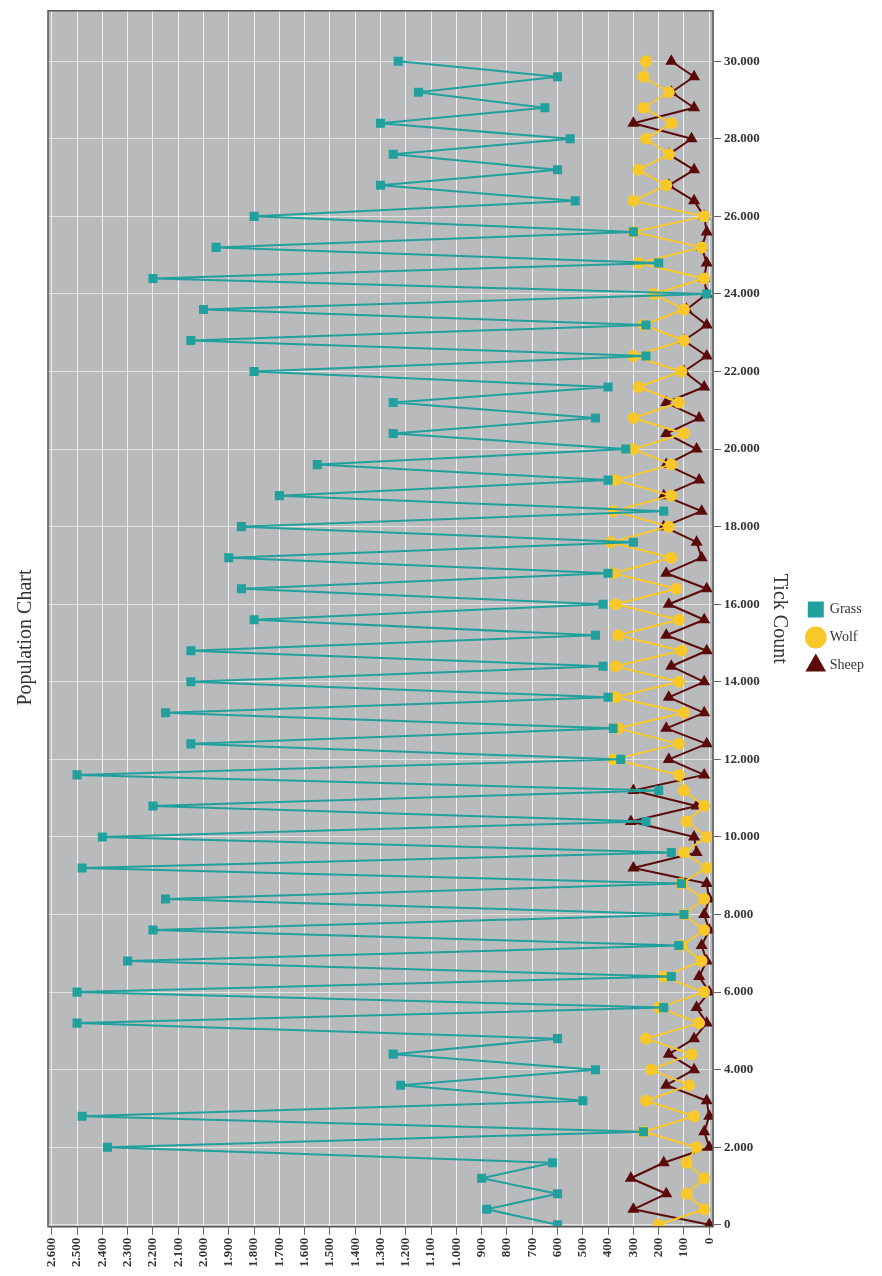 The height and width of the screenshot is (1276, 882). I want to click on y-tick-label: 16.000, so click(742, 603).